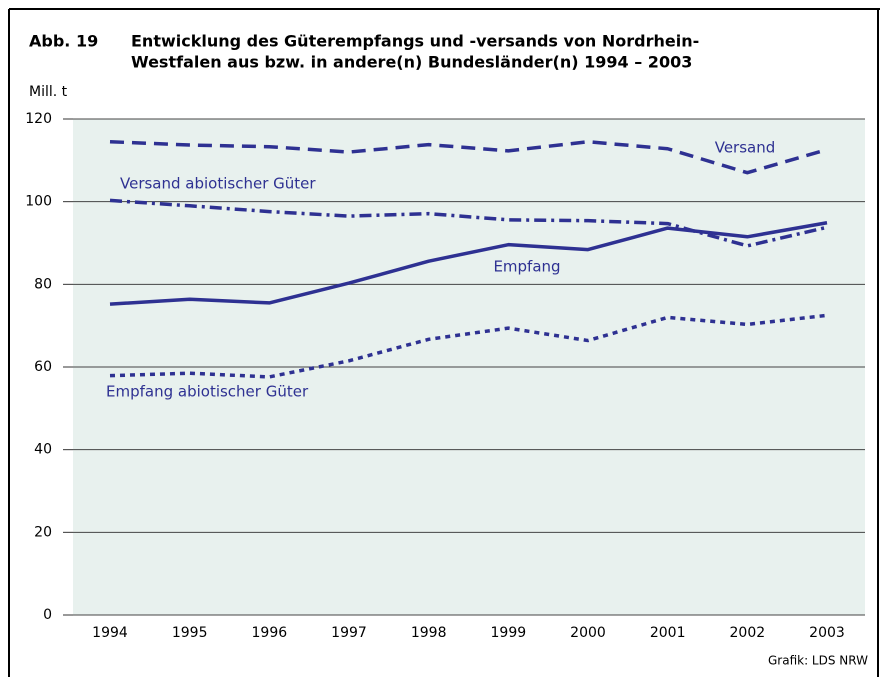 The height and width of the screenshot is (681, 880). I want to click on source: Grafik: LDS NRW, so click(818, 661).